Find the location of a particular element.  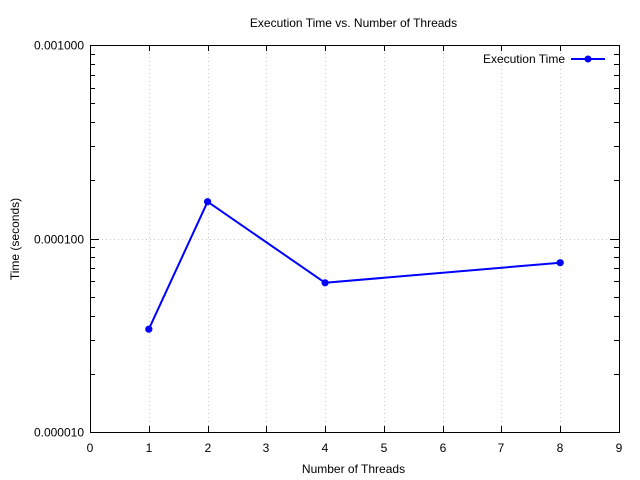

x-axis-title: Number of Threads is located at coordinates (353, 469).